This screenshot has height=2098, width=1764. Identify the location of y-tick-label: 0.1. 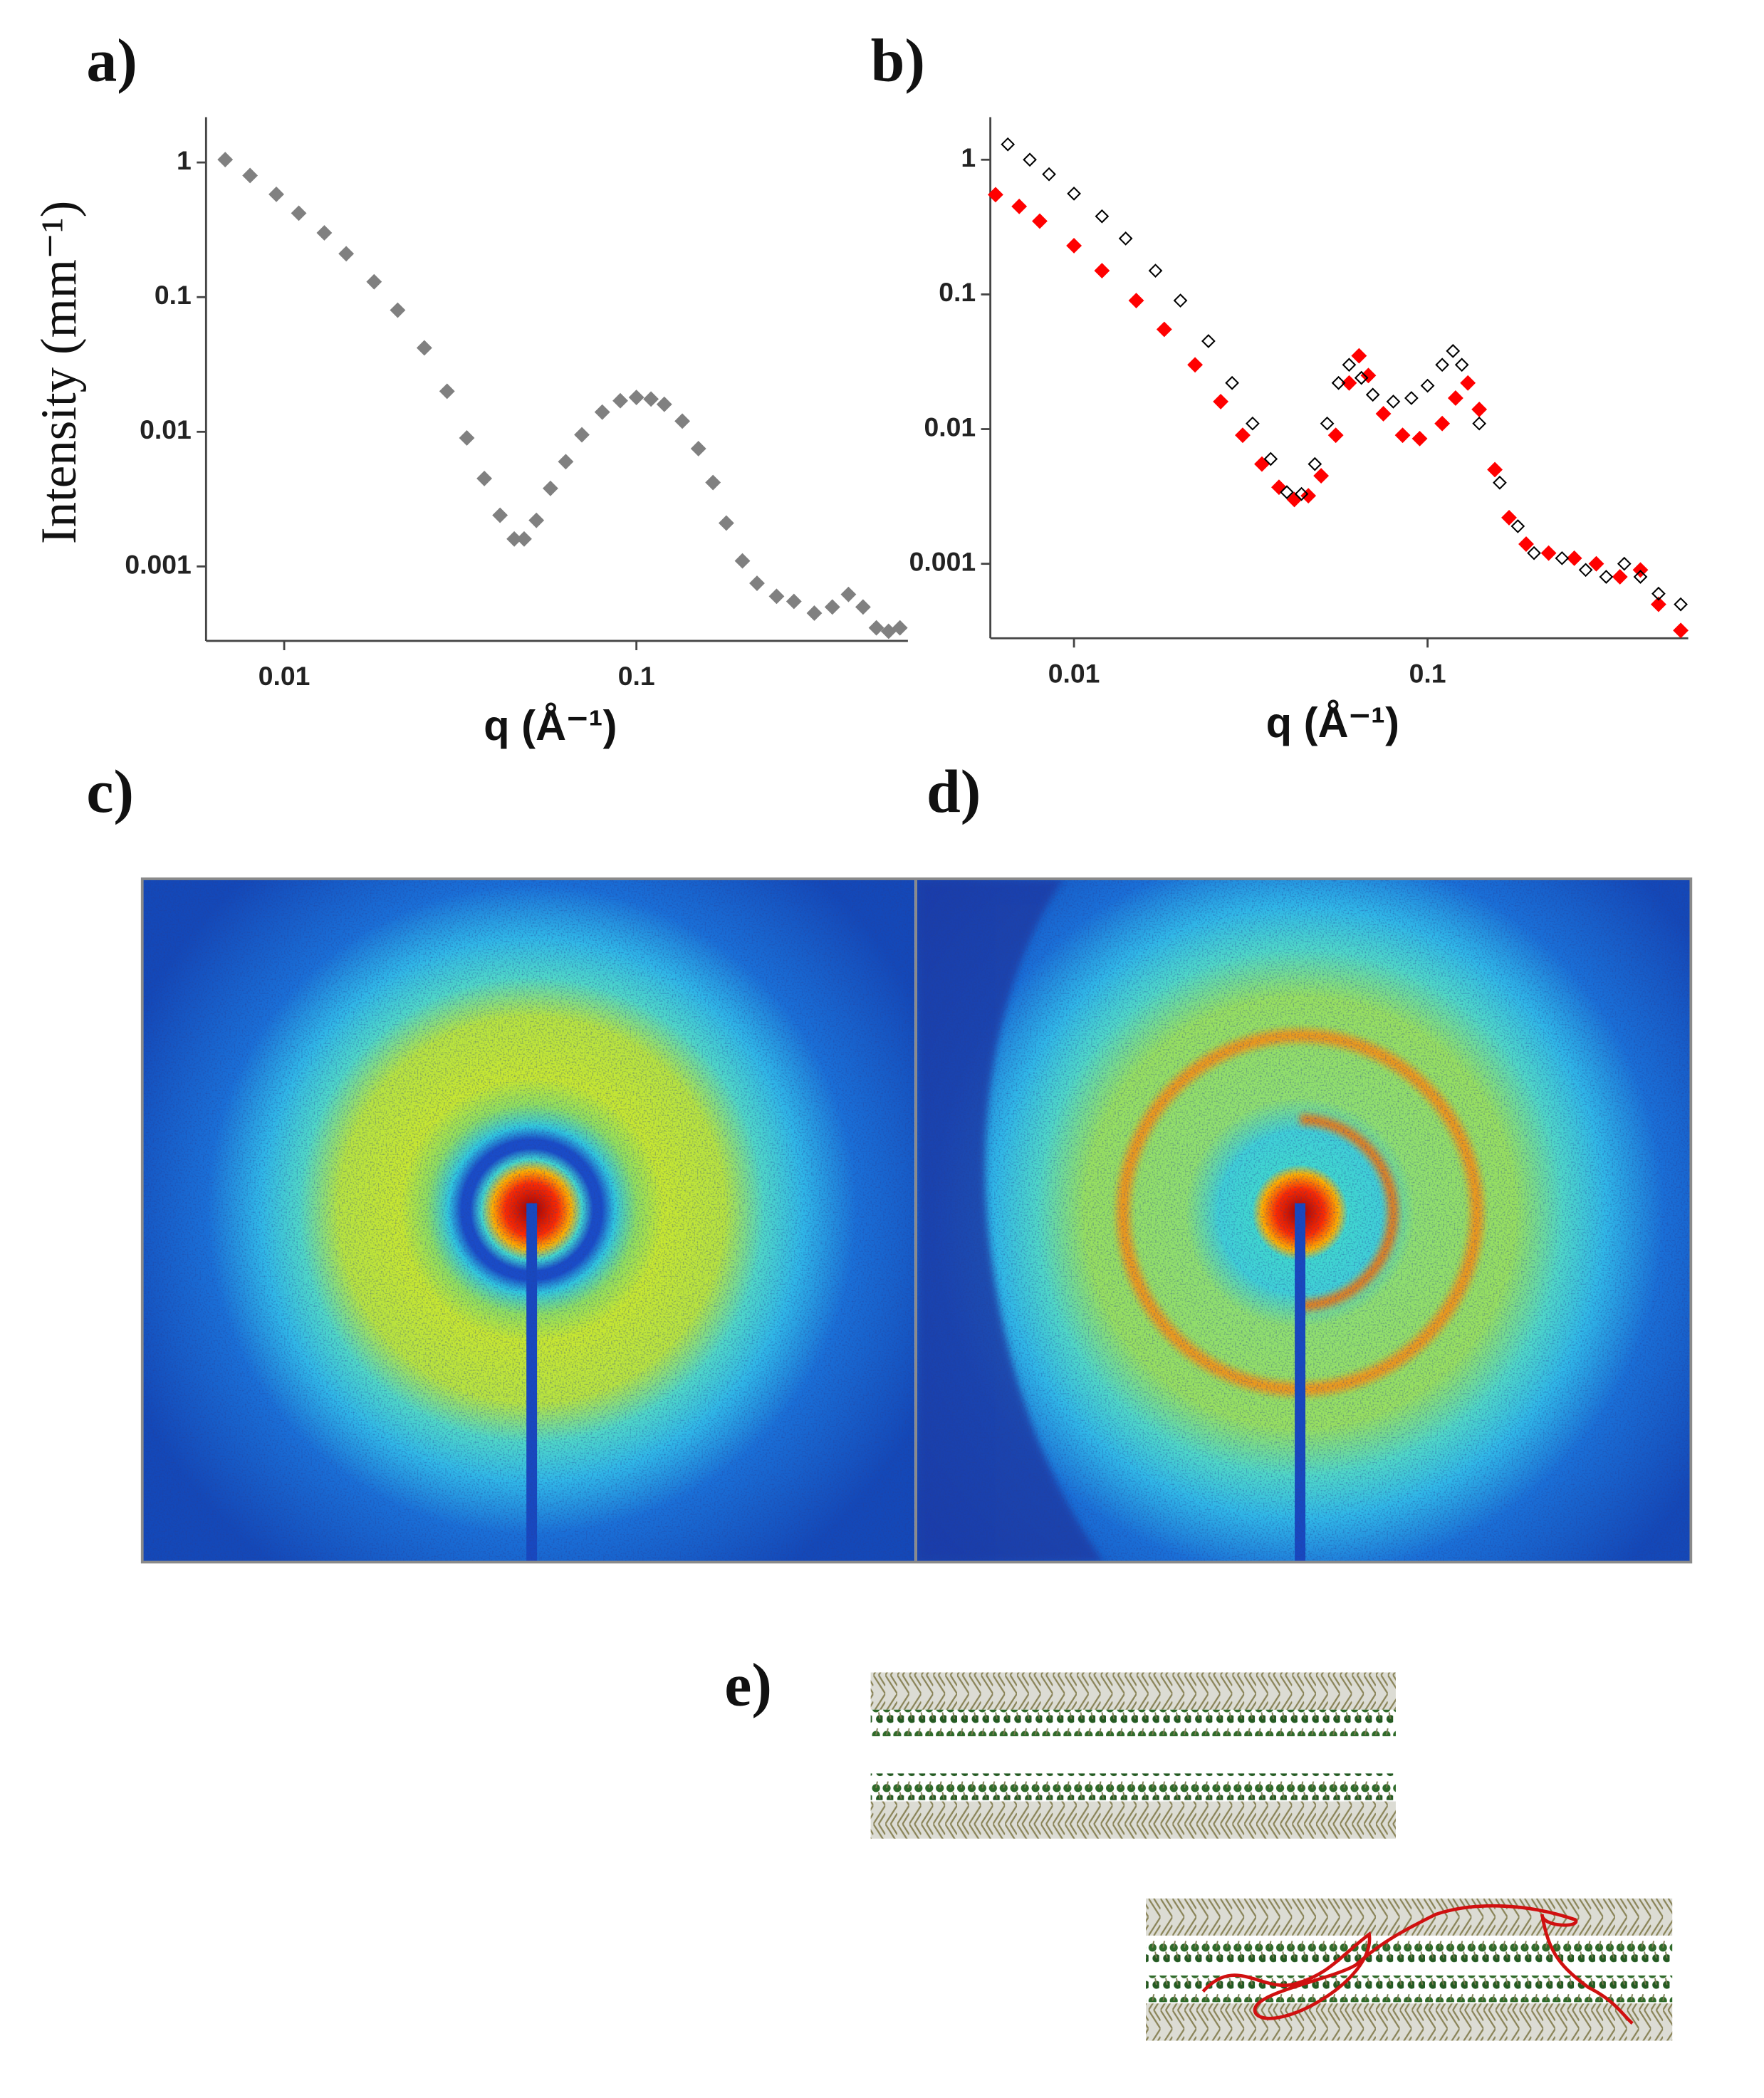
(173, 295).